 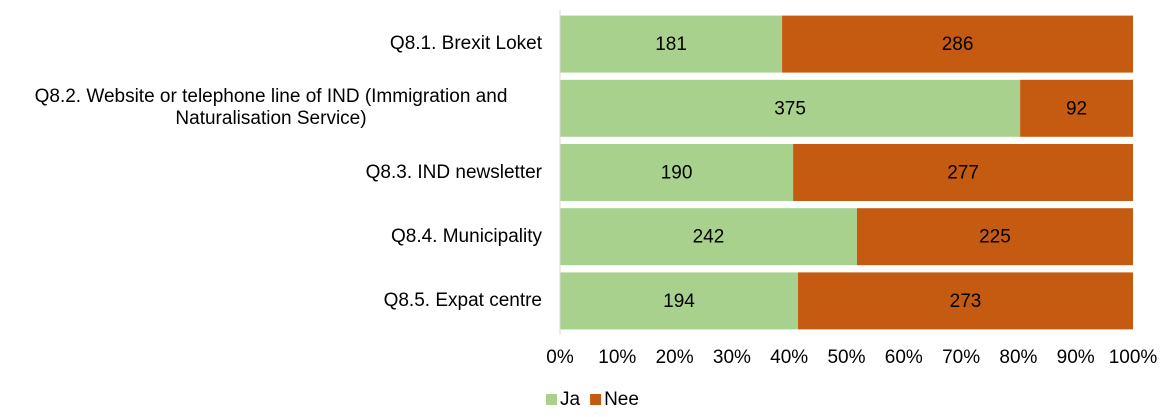 I want to click on data-label: 194, so click(x=679, y=301).